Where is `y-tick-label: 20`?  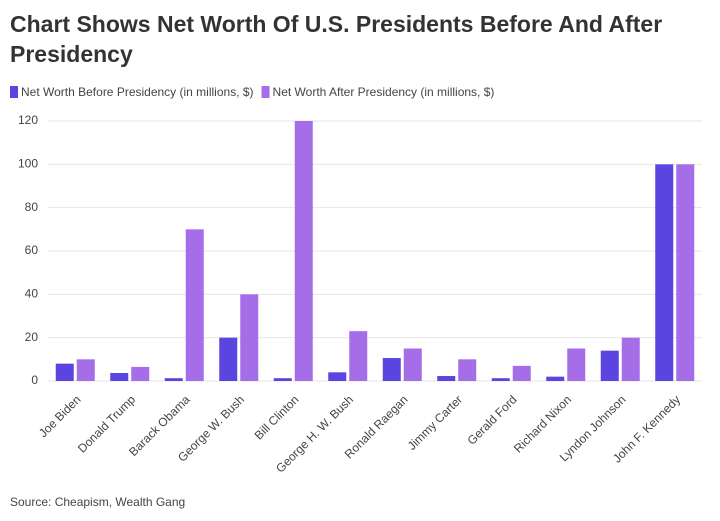 y-tick-label: 20 is located at coordinates (32, 337).